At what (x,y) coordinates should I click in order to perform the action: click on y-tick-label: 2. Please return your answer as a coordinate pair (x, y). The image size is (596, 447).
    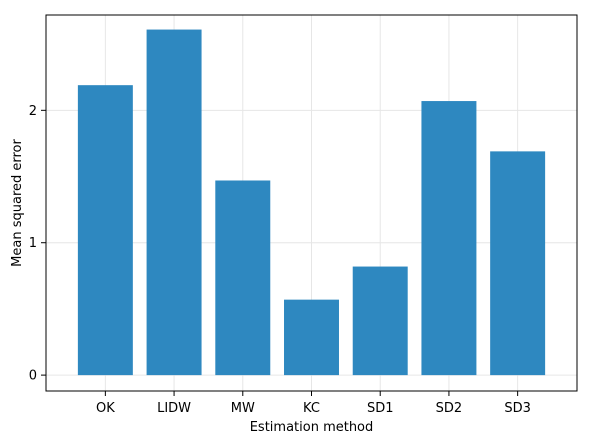
    Looking at the image, I should click on (33, 111).